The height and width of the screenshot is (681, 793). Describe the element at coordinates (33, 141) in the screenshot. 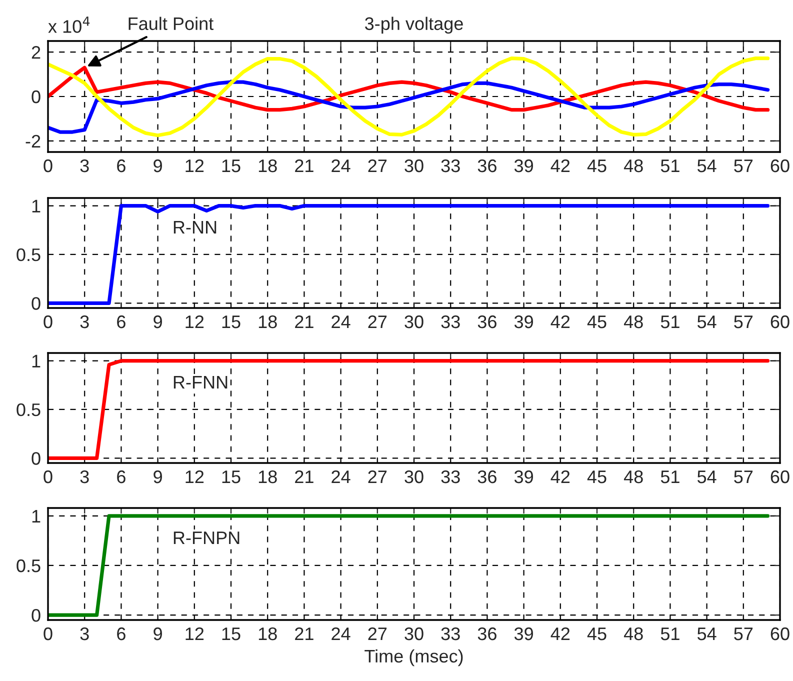

I see `y-tick-label: -2` at that location.